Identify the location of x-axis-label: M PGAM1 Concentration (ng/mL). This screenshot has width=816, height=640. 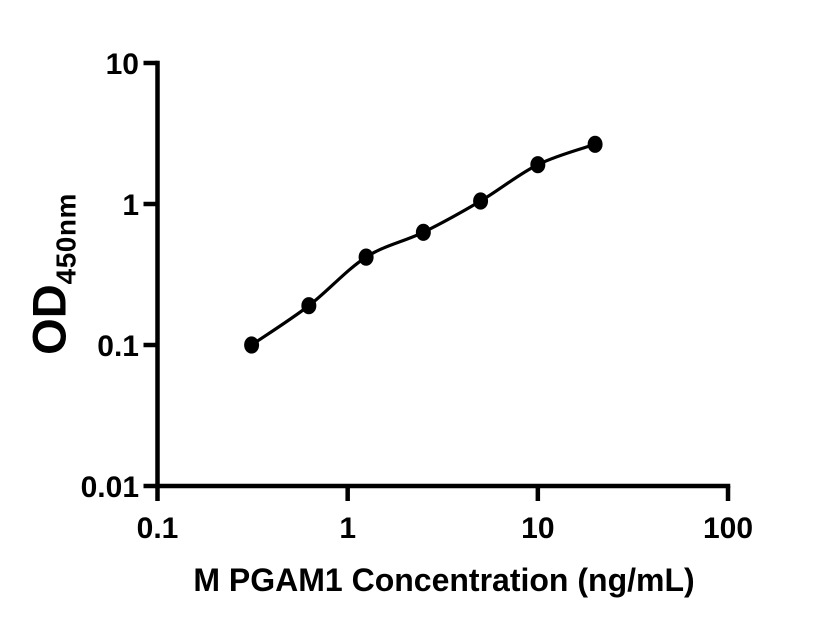
(444, 580).